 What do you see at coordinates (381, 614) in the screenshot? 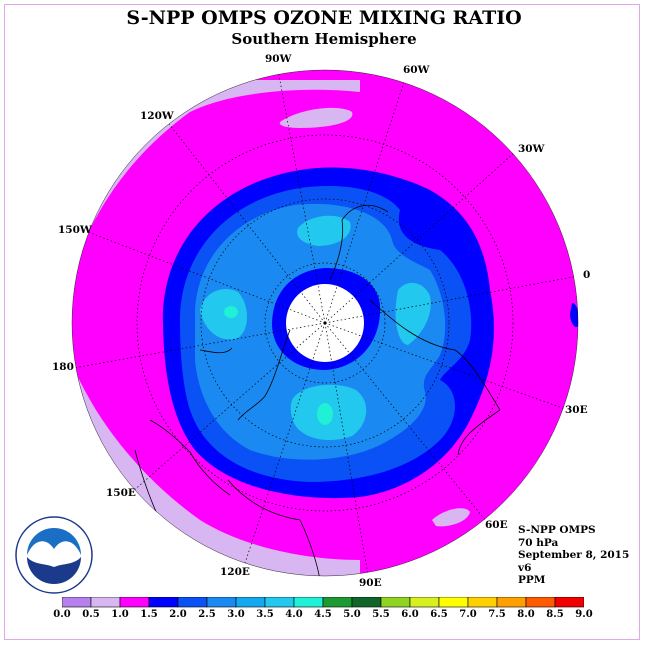
I see `colorbar-tick-label: 5.5` at bounding box center [381, 614].